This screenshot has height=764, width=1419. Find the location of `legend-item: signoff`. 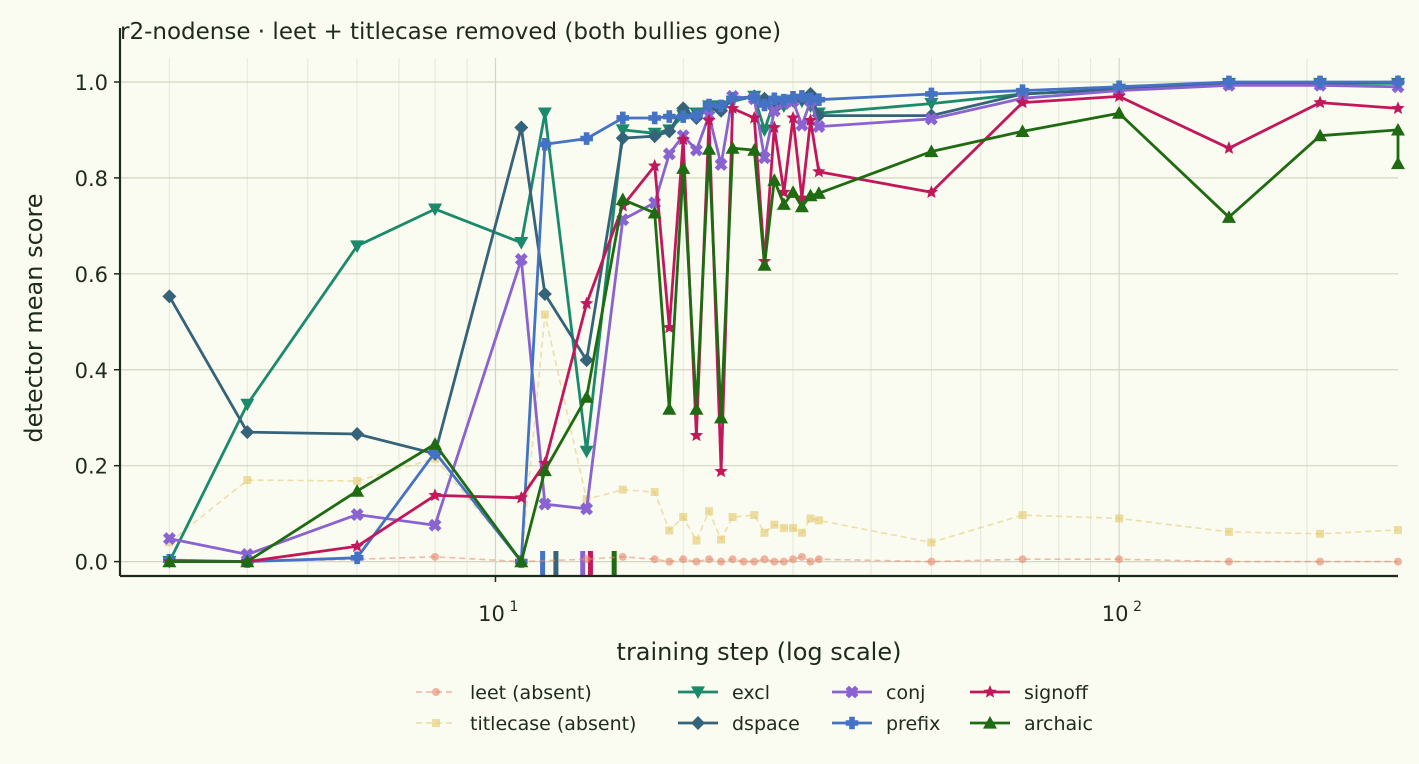

legend-item: signoff is located at coordinates (1029, 693).